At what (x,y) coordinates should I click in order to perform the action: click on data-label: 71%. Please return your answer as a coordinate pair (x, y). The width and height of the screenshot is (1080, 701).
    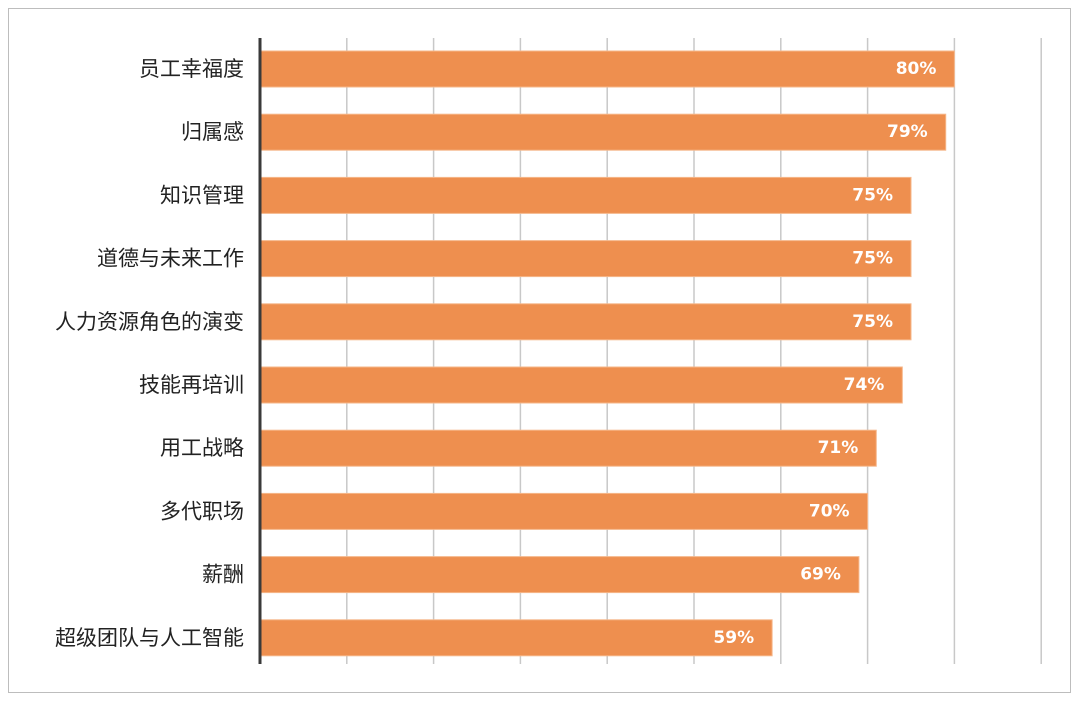
    Looking at the image, I should click on (838, 448).